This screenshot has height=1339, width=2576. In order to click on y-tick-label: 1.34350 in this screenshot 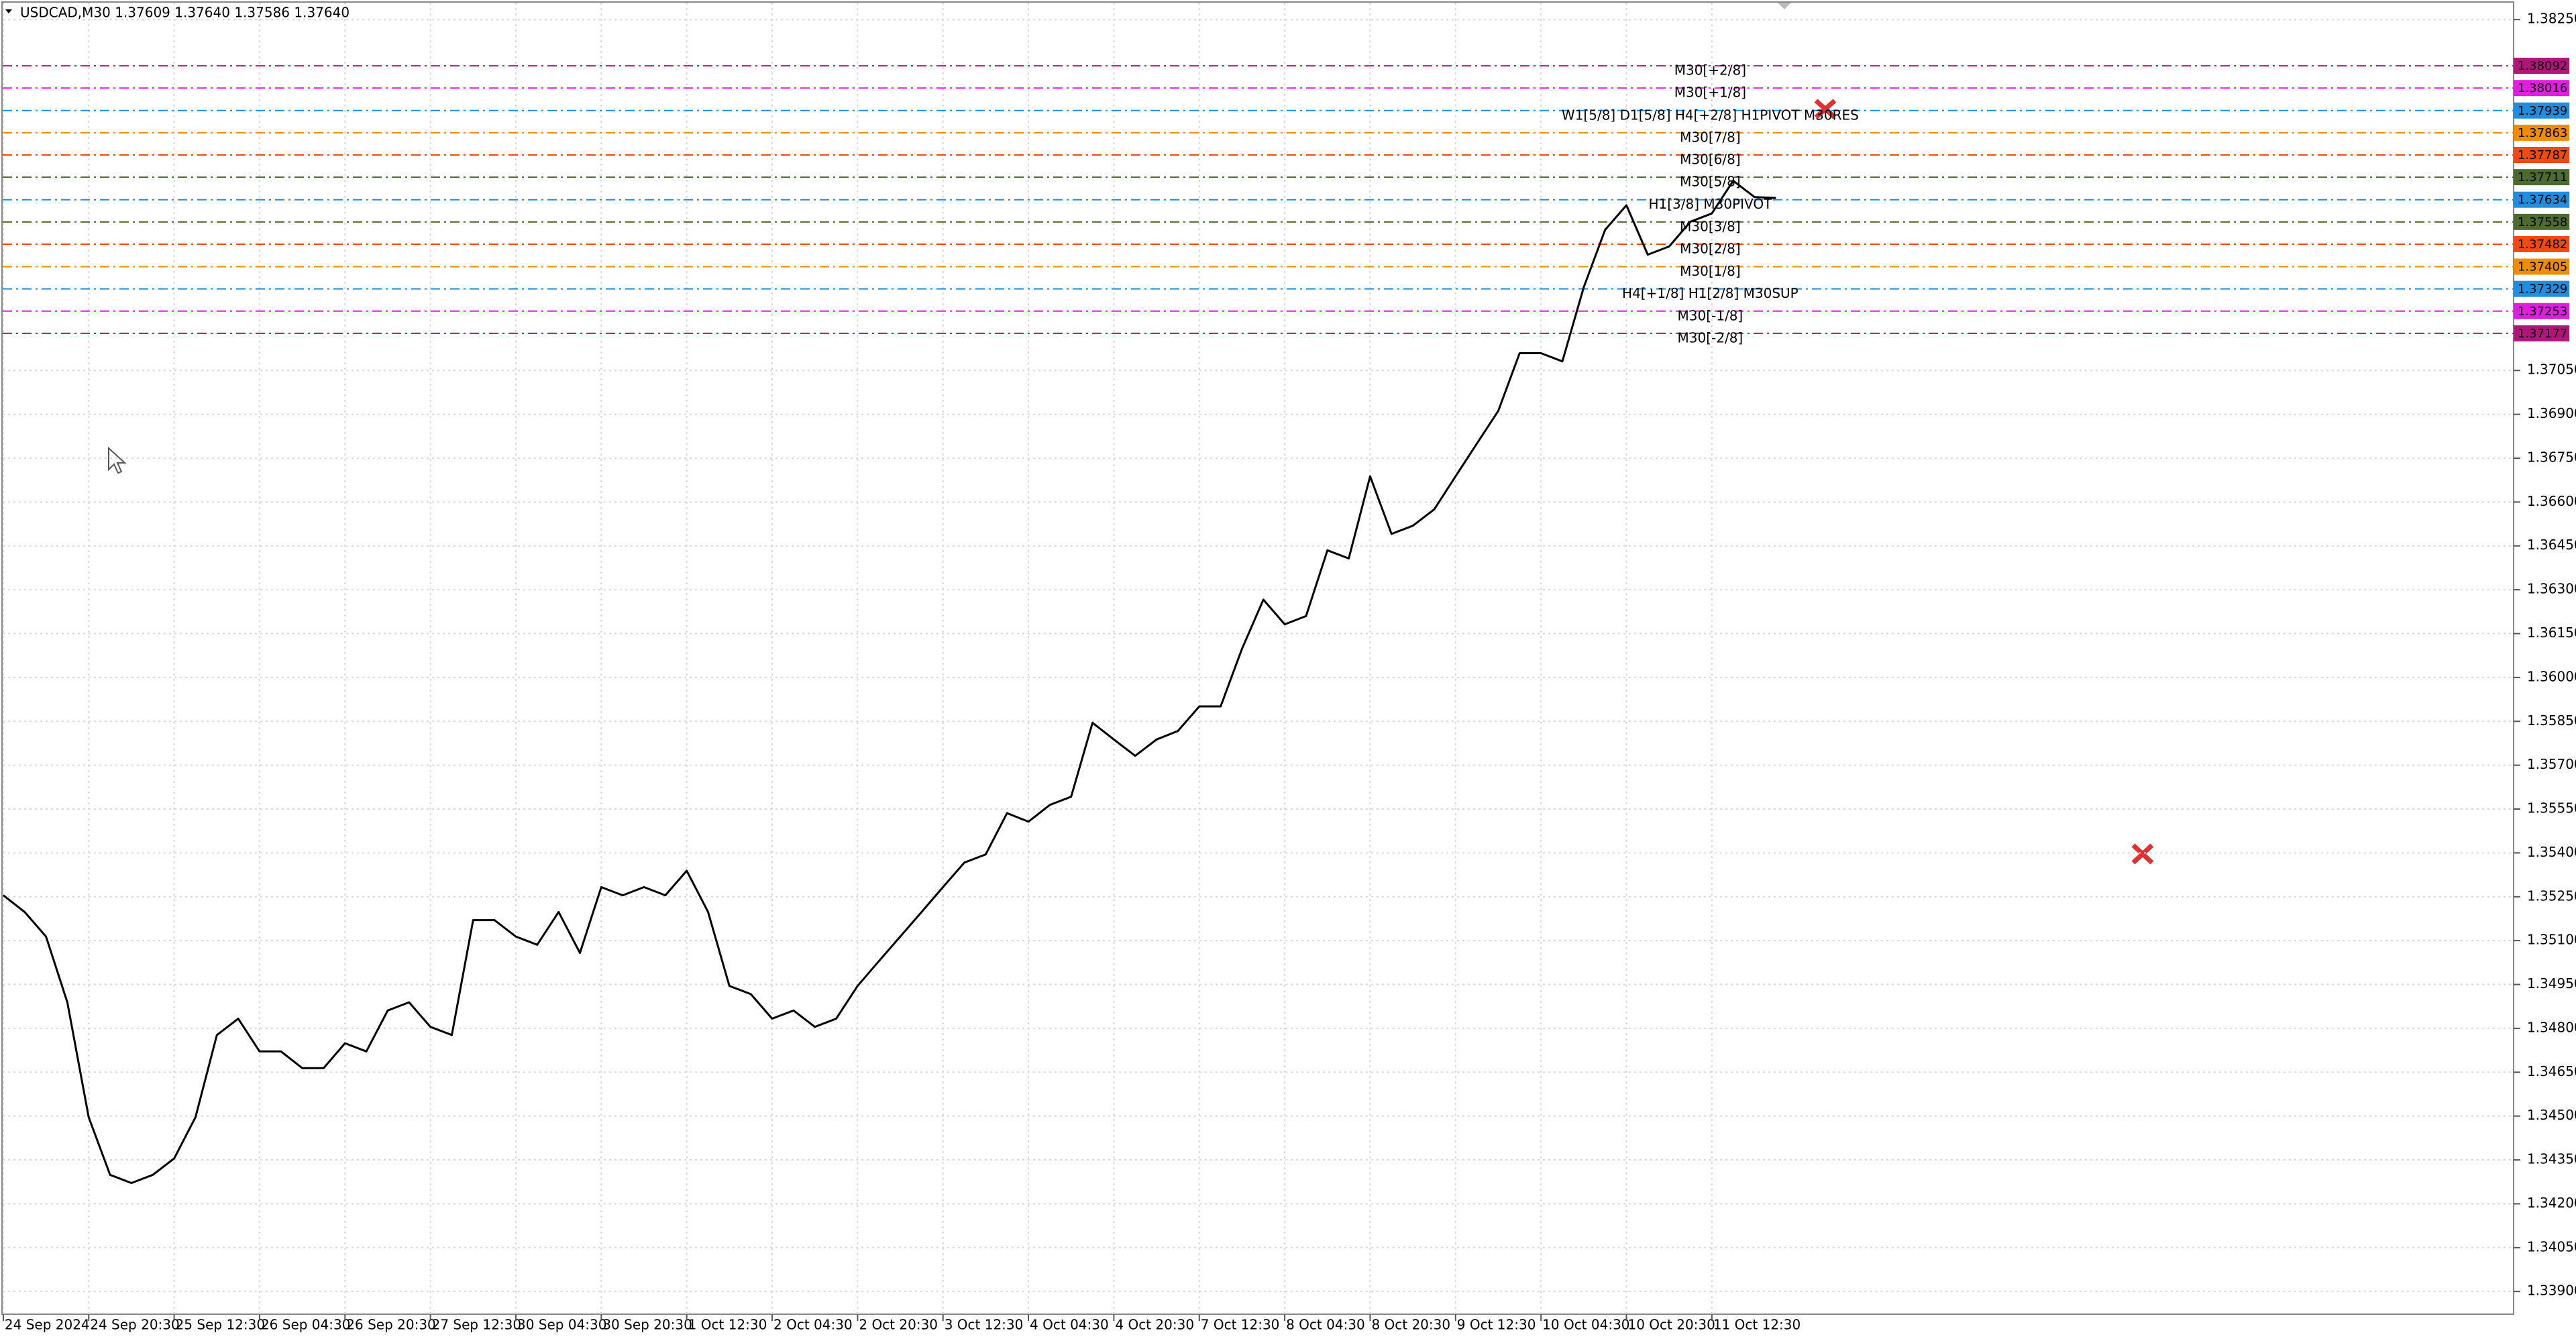, I will do `click(2551, 1159)`.